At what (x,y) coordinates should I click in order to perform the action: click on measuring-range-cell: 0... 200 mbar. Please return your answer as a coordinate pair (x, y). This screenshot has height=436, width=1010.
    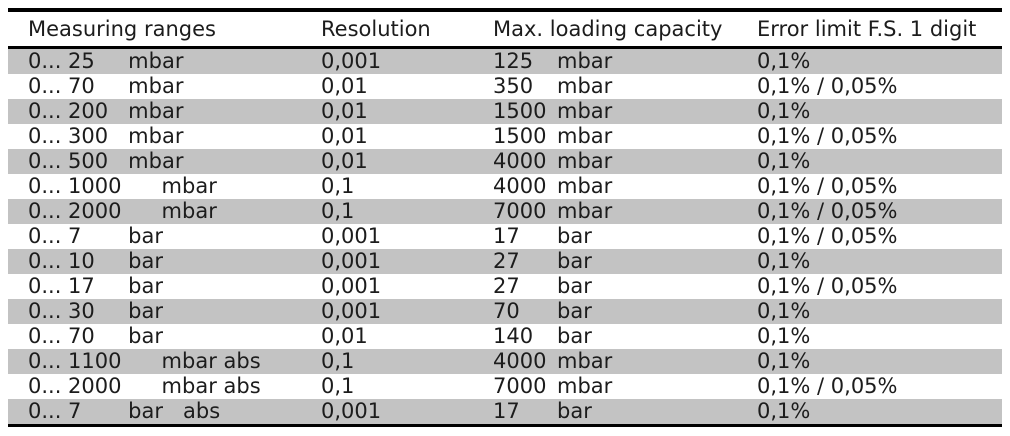
    Looking at the image, I should click on (106, 111).